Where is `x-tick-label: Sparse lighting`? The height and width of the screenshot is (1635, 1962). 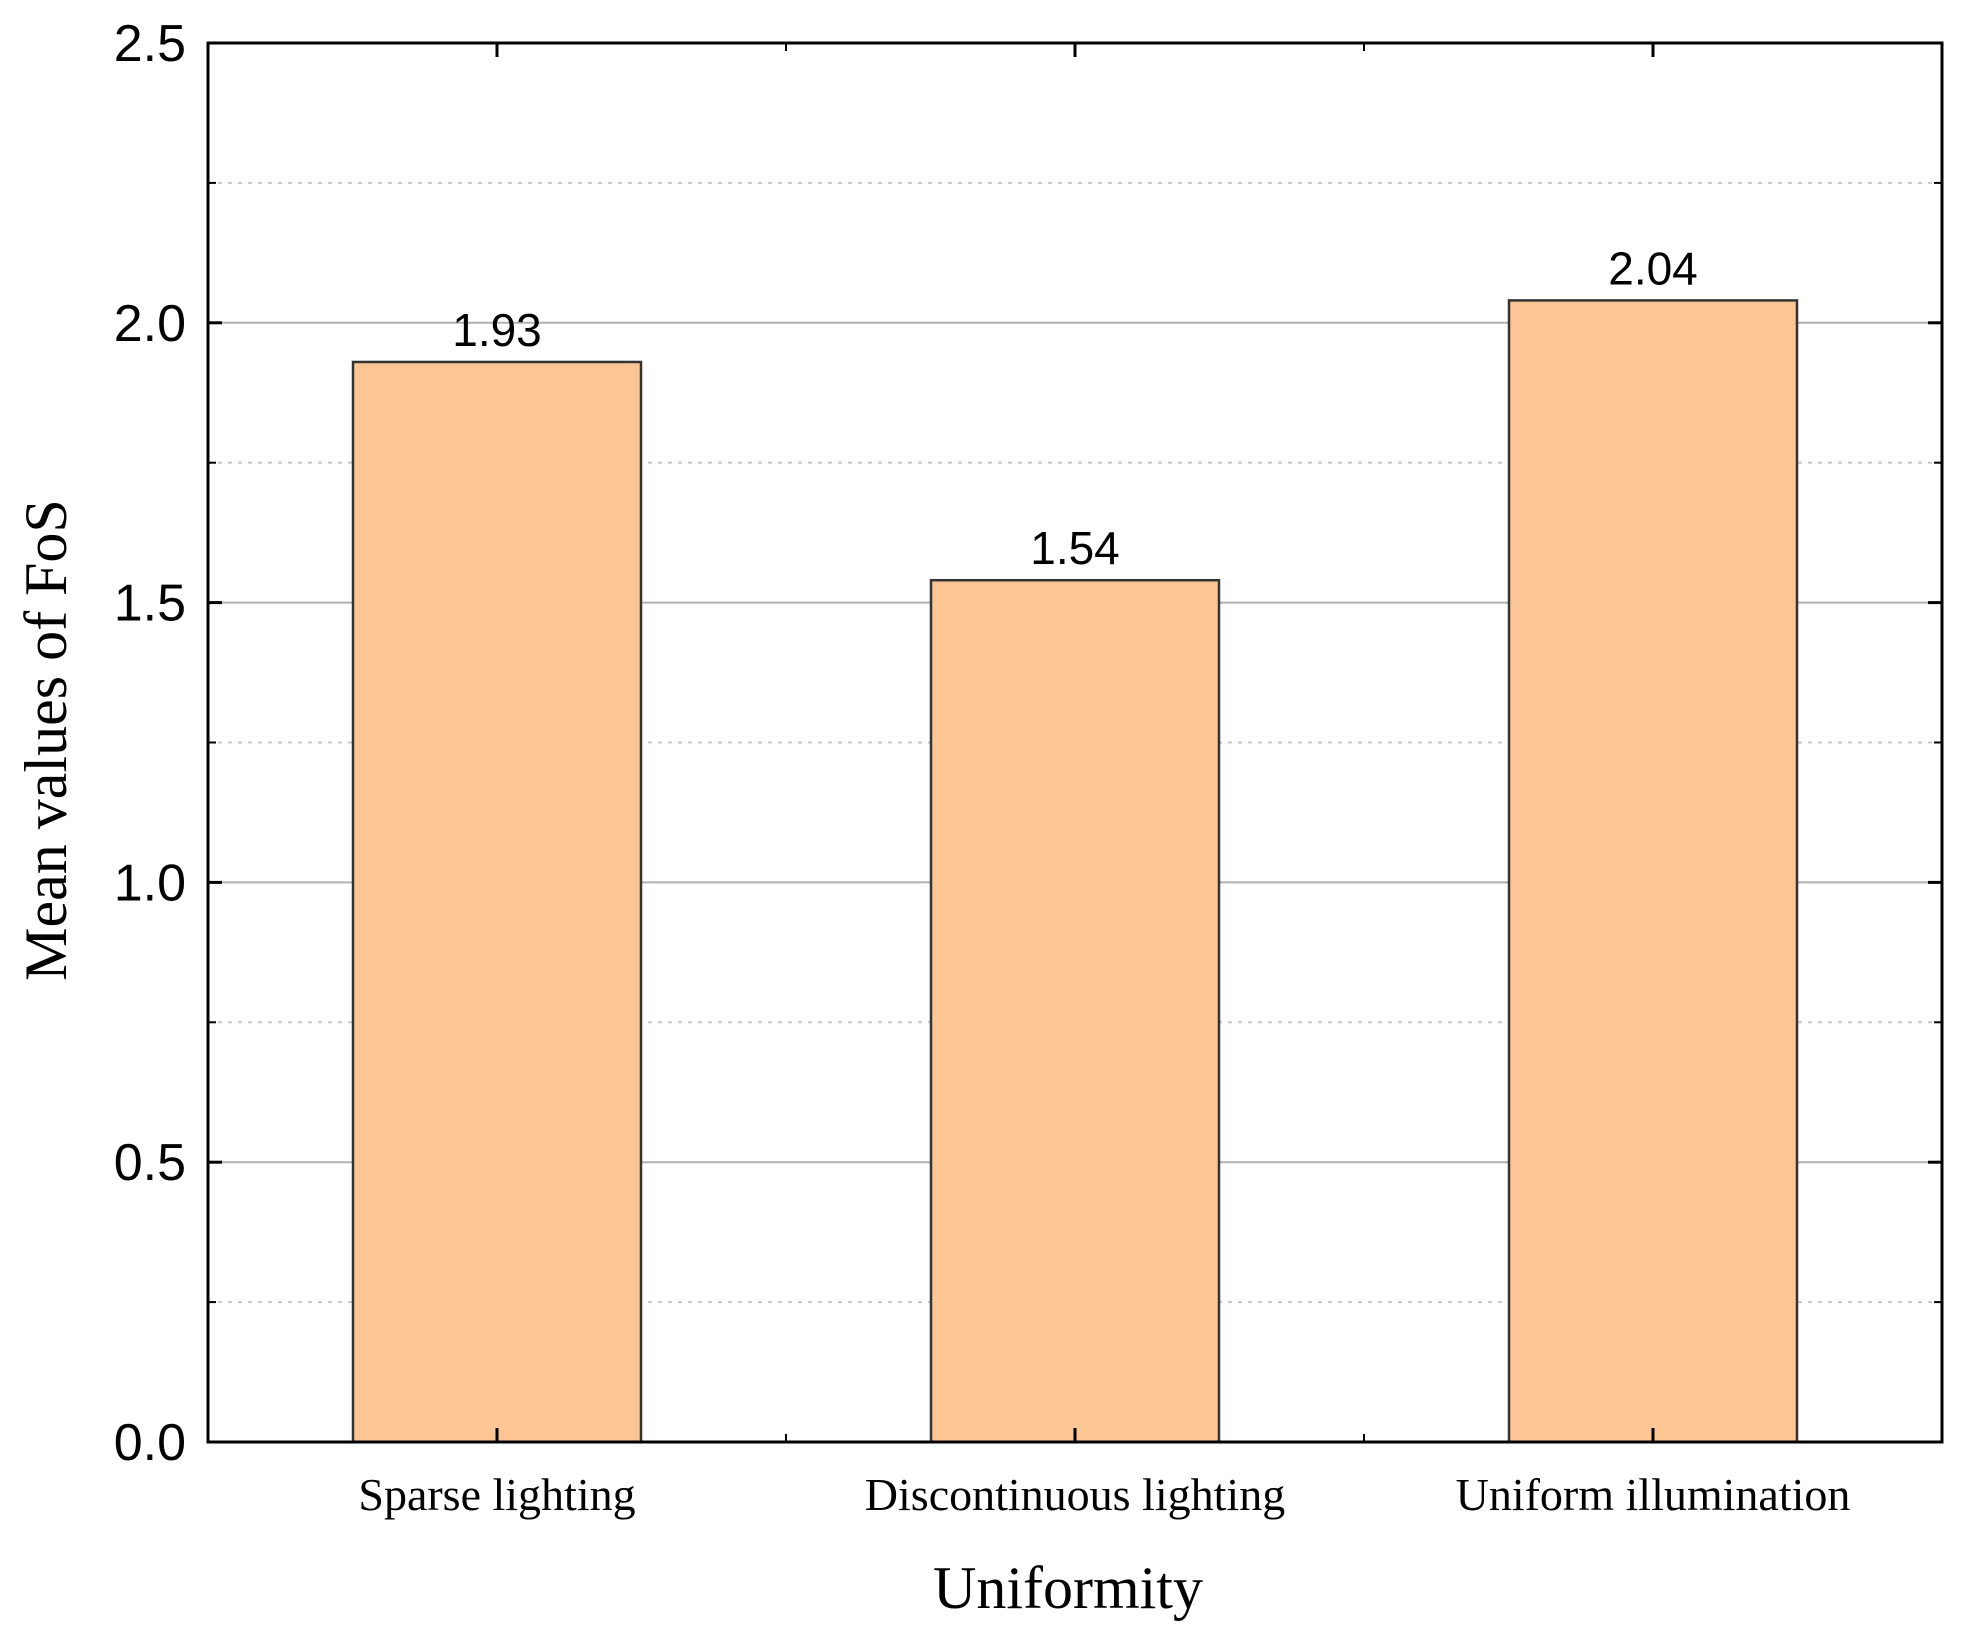
x-tick-label: Sparse lighting is located at coordinates (496, 1494).